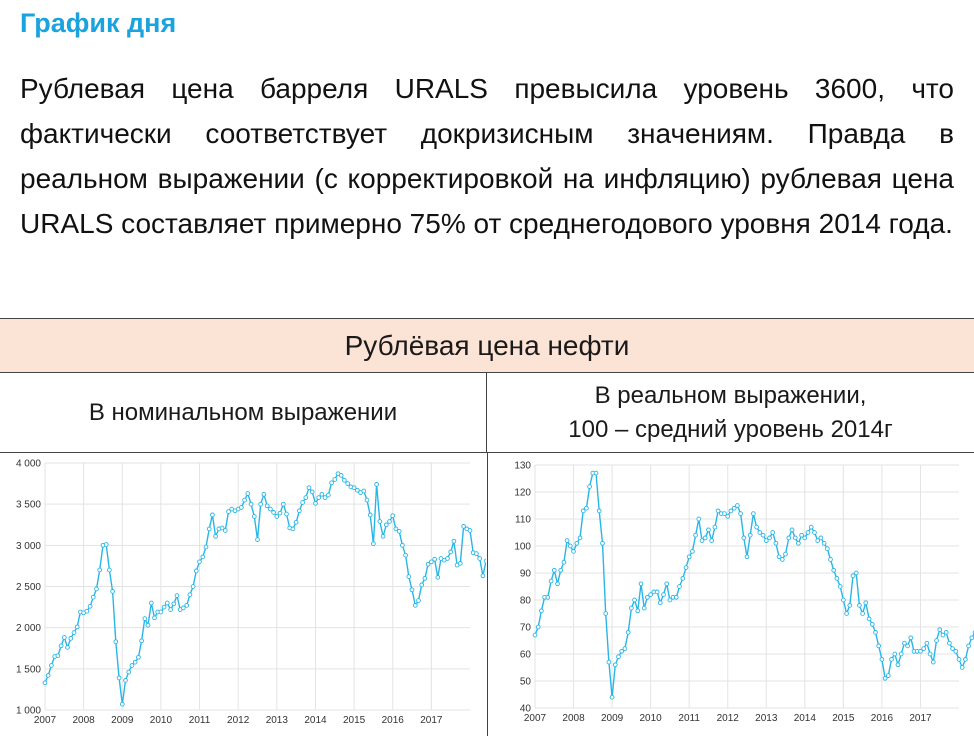  Describe the element at coordinates (84, 720) in the screenshot. I see `x-tick-label: 2008` at that location.